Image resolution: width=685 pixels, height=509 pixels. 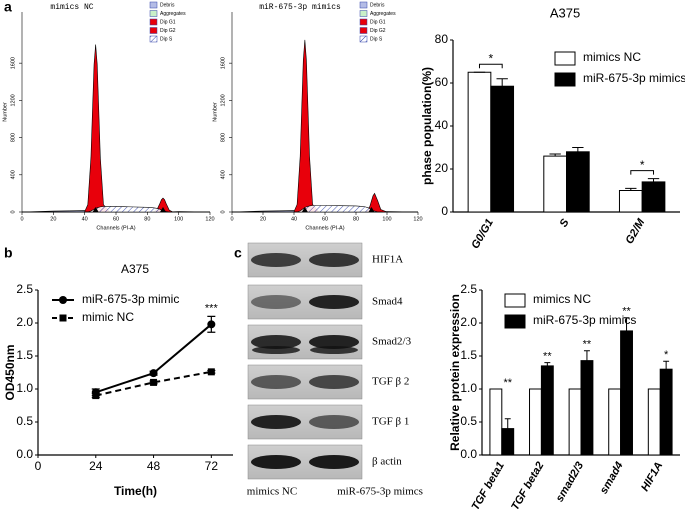 What do you see at coordinates (116, 219) in the screenshot?
I see `x-tick-label: 60` at bounding box center [116, 219].